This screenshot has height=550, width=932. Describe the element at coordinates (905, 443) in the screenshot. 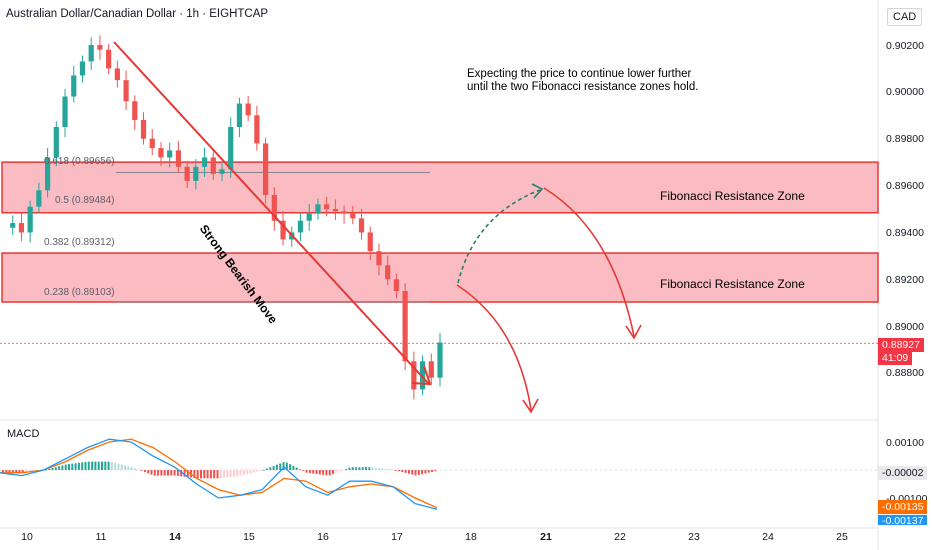

I see `macd-tick: 0.00100` at that location.